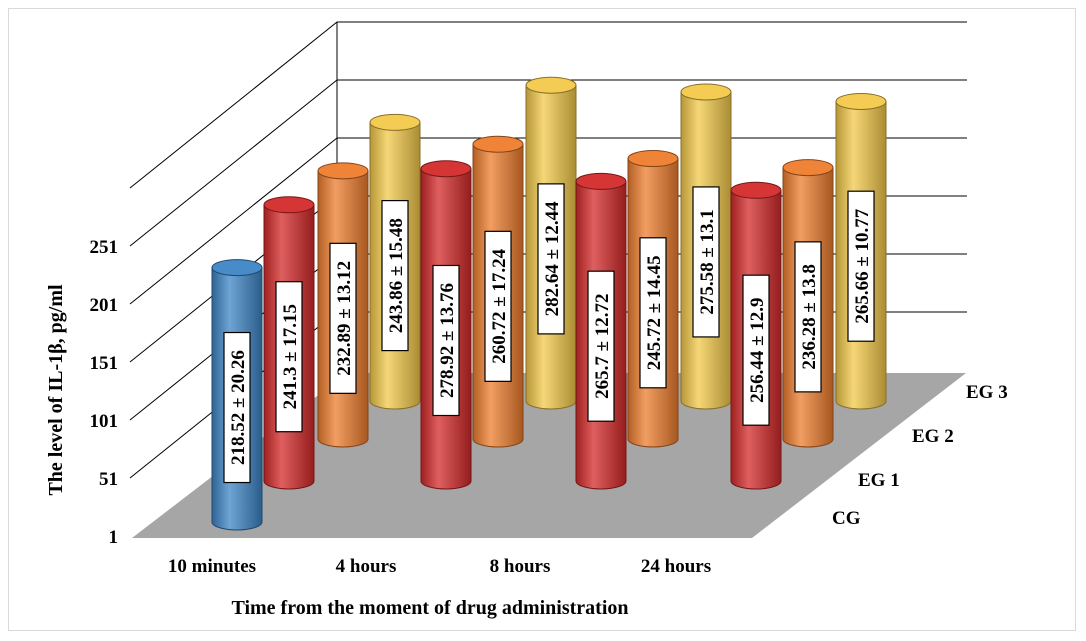 This screenshot has width=1086, height=641. Describe the element at coordinates (987, 392) in the screenshot. I see `depth-label: EG 3` at that location.